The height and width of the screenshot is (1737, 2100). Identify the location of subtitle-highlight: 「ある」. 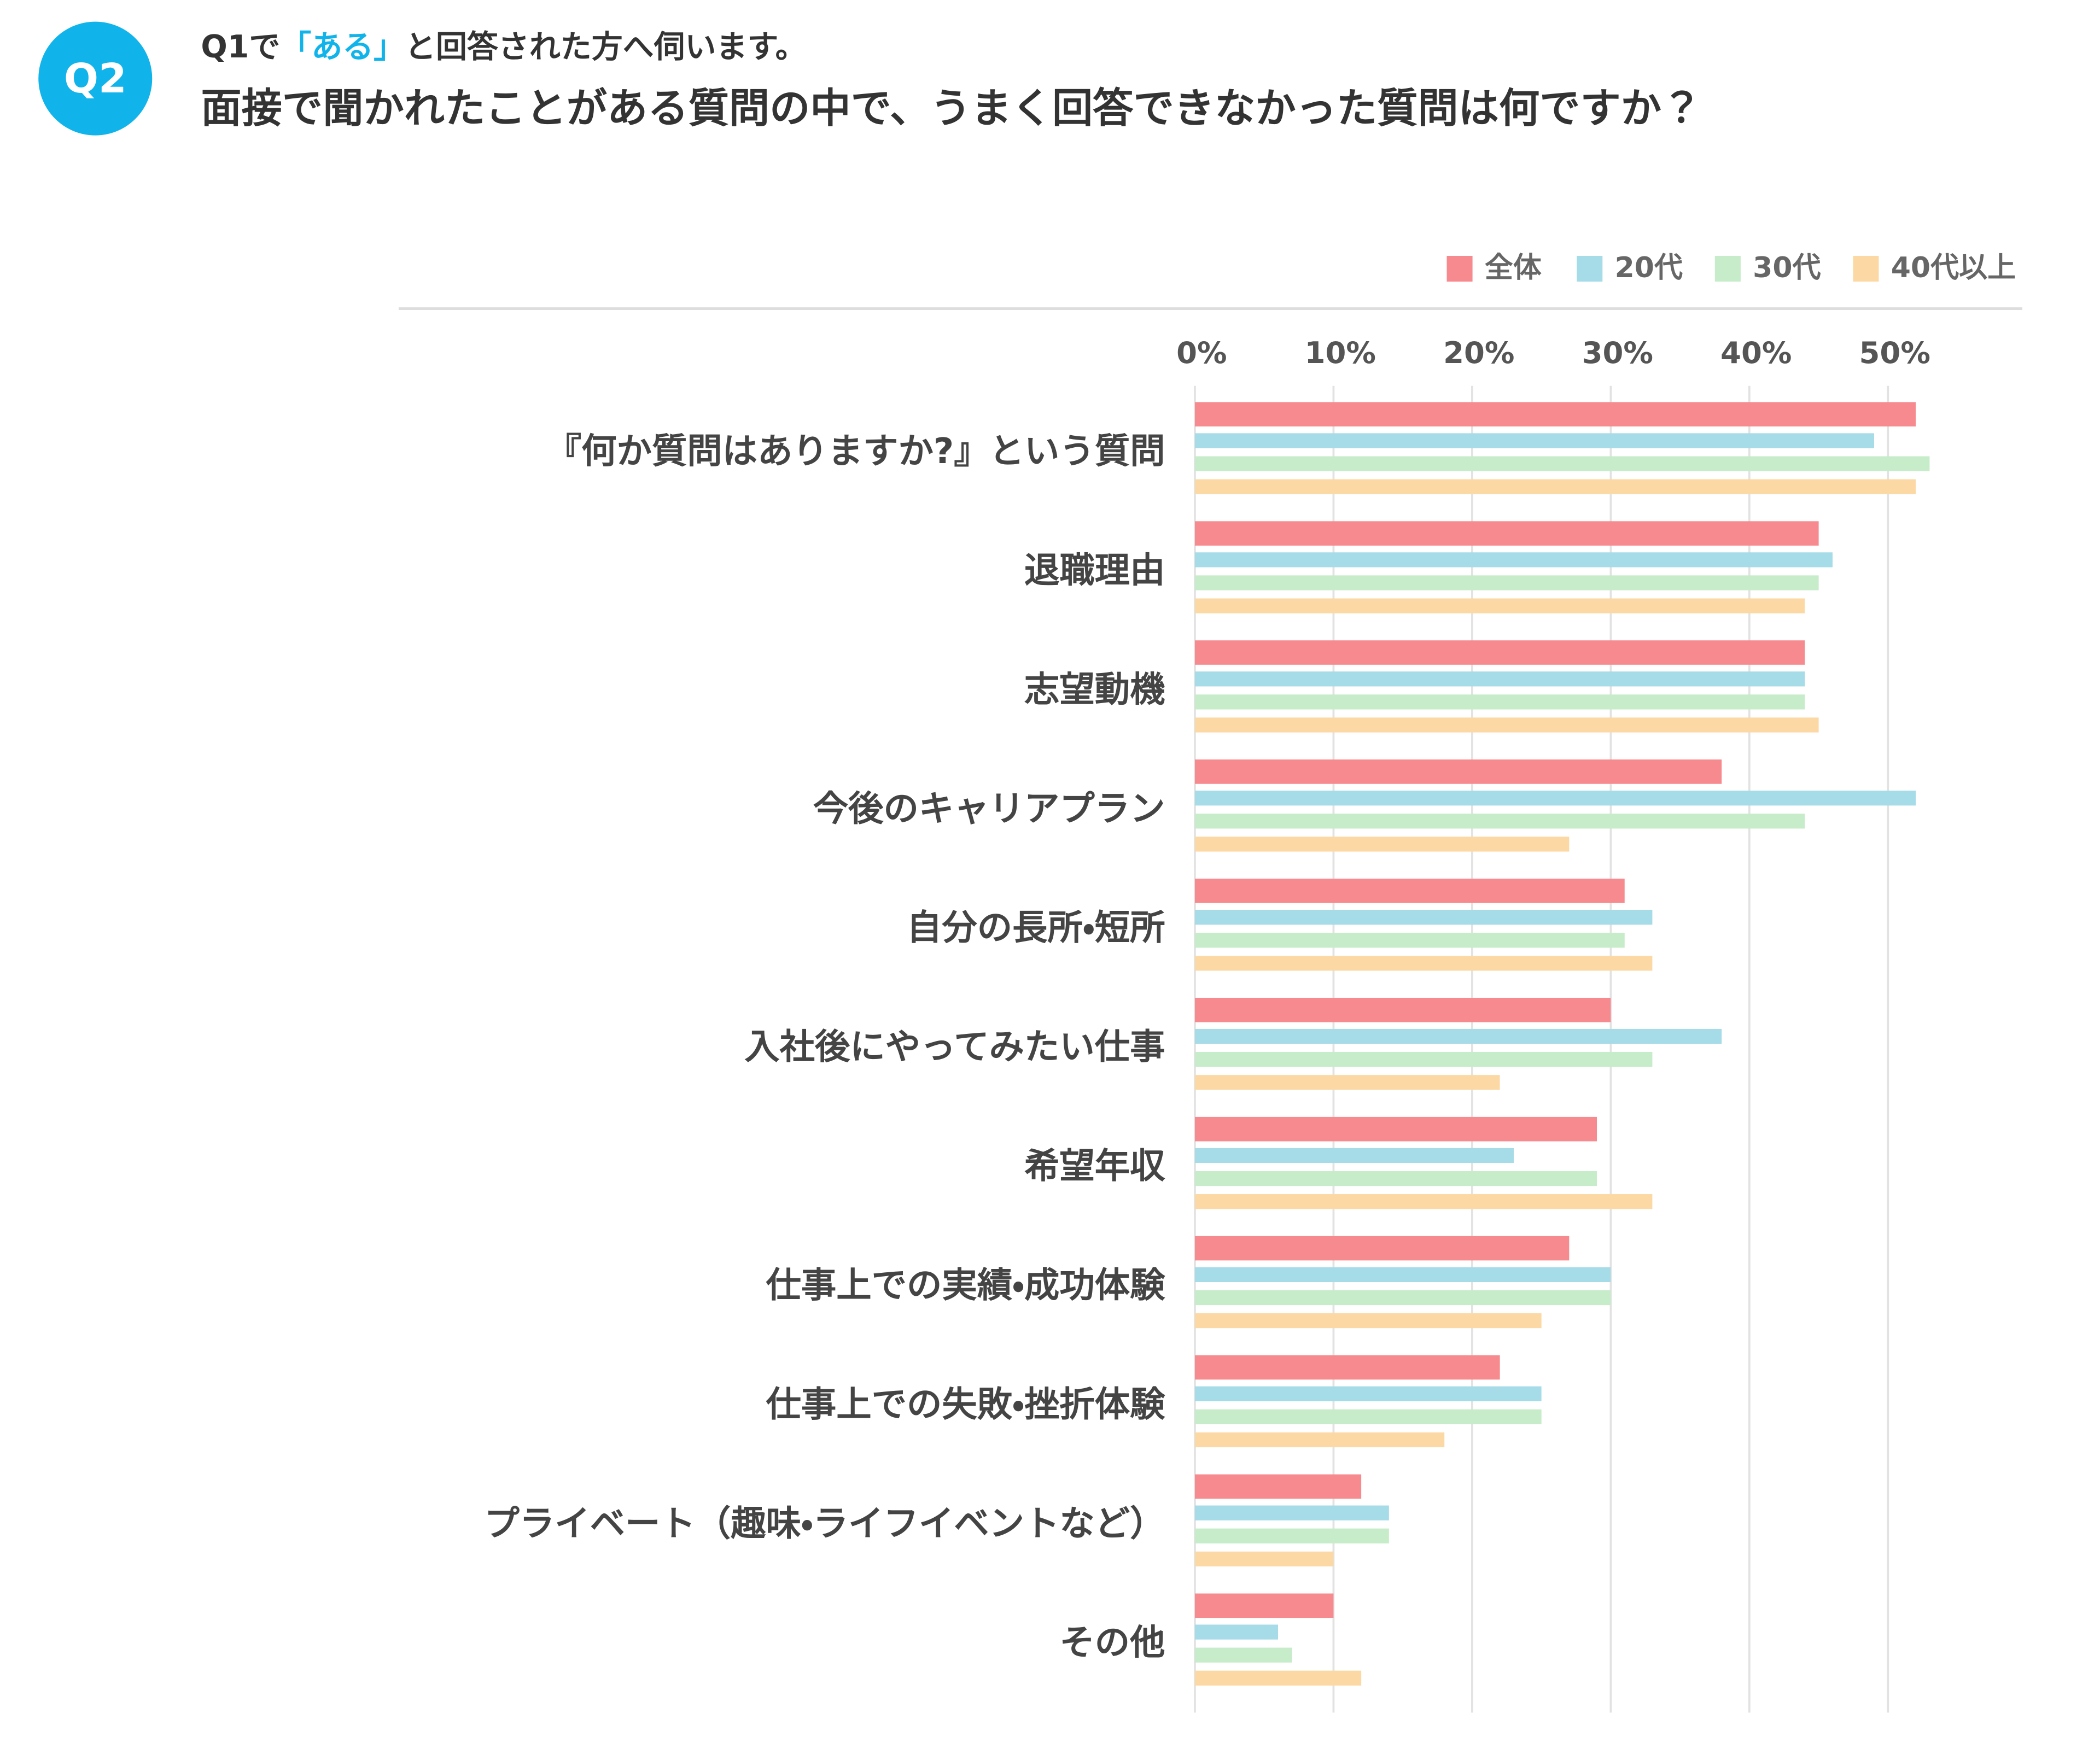
(342, 47).